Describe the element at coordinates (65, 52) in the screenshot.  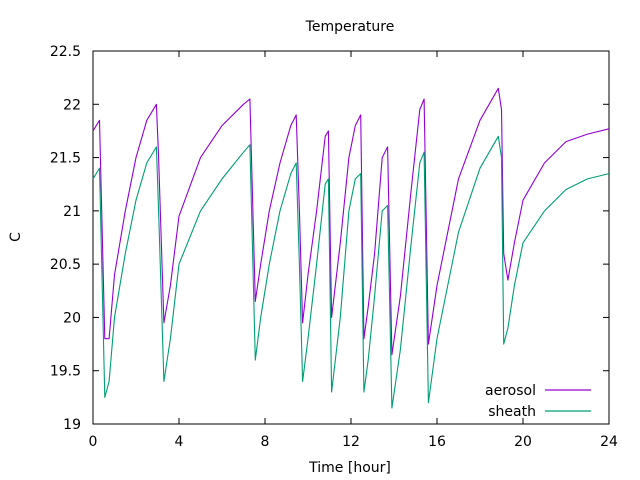
I see `y-tick-label: 22.5` at that location.